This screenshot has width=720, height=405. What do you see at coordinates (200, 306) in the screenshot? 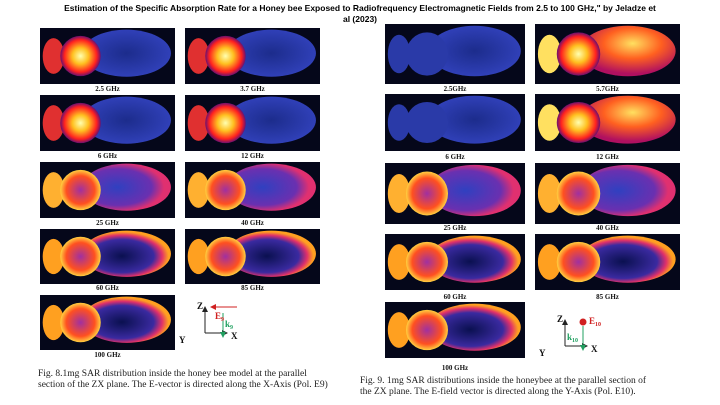
I see `z-label: Z` at bounding box center [200, 306].